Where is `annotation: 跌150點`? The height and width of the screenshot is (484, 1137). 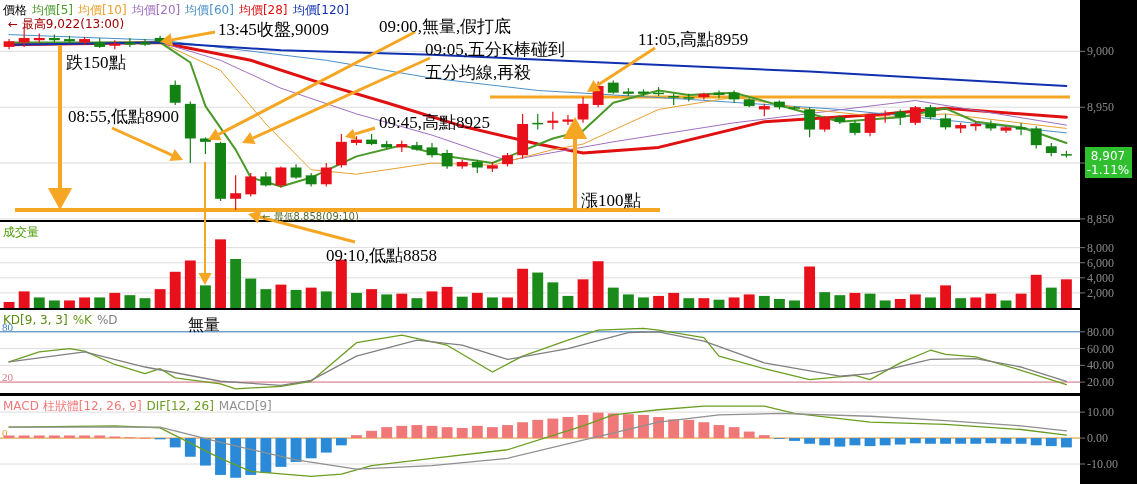 annotation: 跌150點 is located at coordinates (96, 62).